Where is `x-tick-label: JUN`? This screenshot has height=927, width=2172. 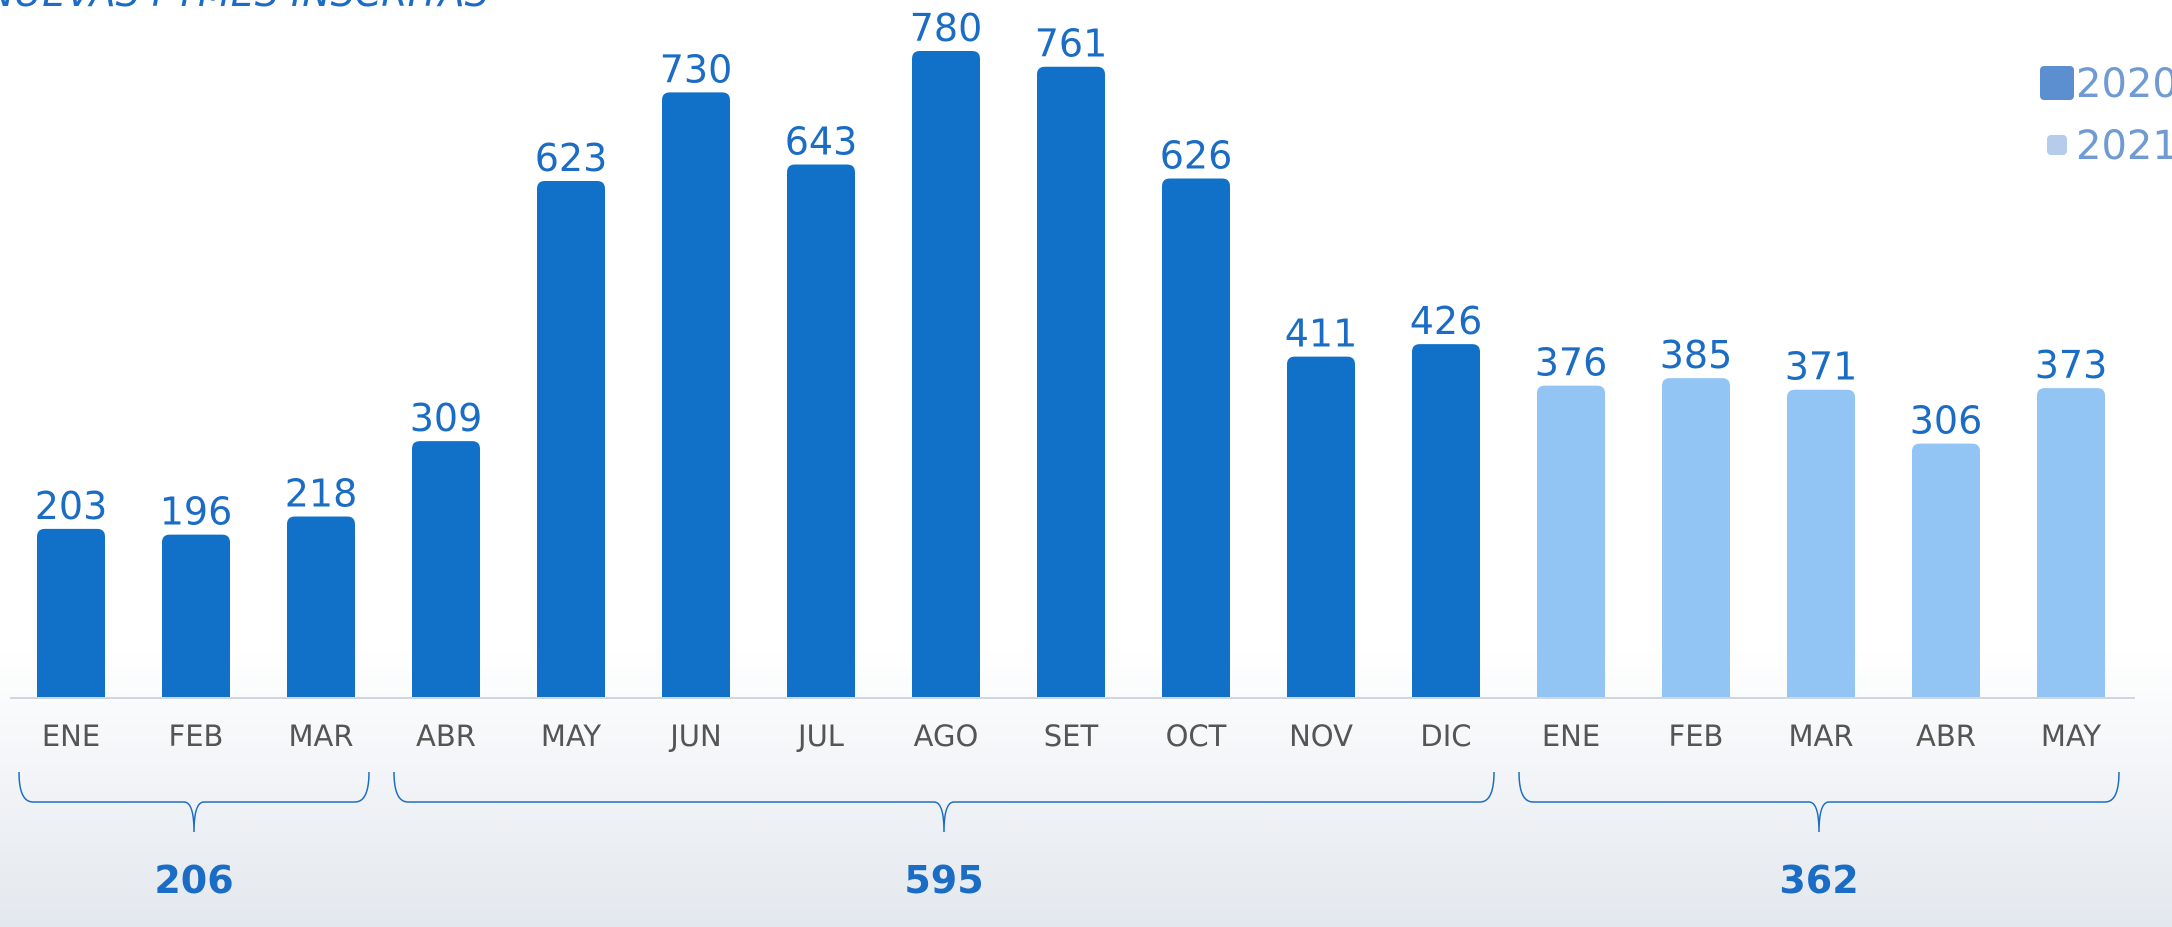 x-tick-label: JUN is located at coordinates (694, 736).